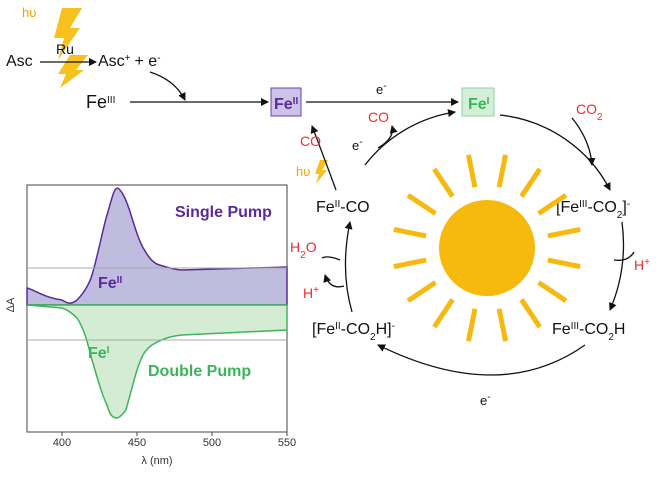 The height and width of the screenshot is (481, 666). Describe the element at coordinates (156, 461) in the screenshot. I see `x-axis-label: λ (nm)` at that location.